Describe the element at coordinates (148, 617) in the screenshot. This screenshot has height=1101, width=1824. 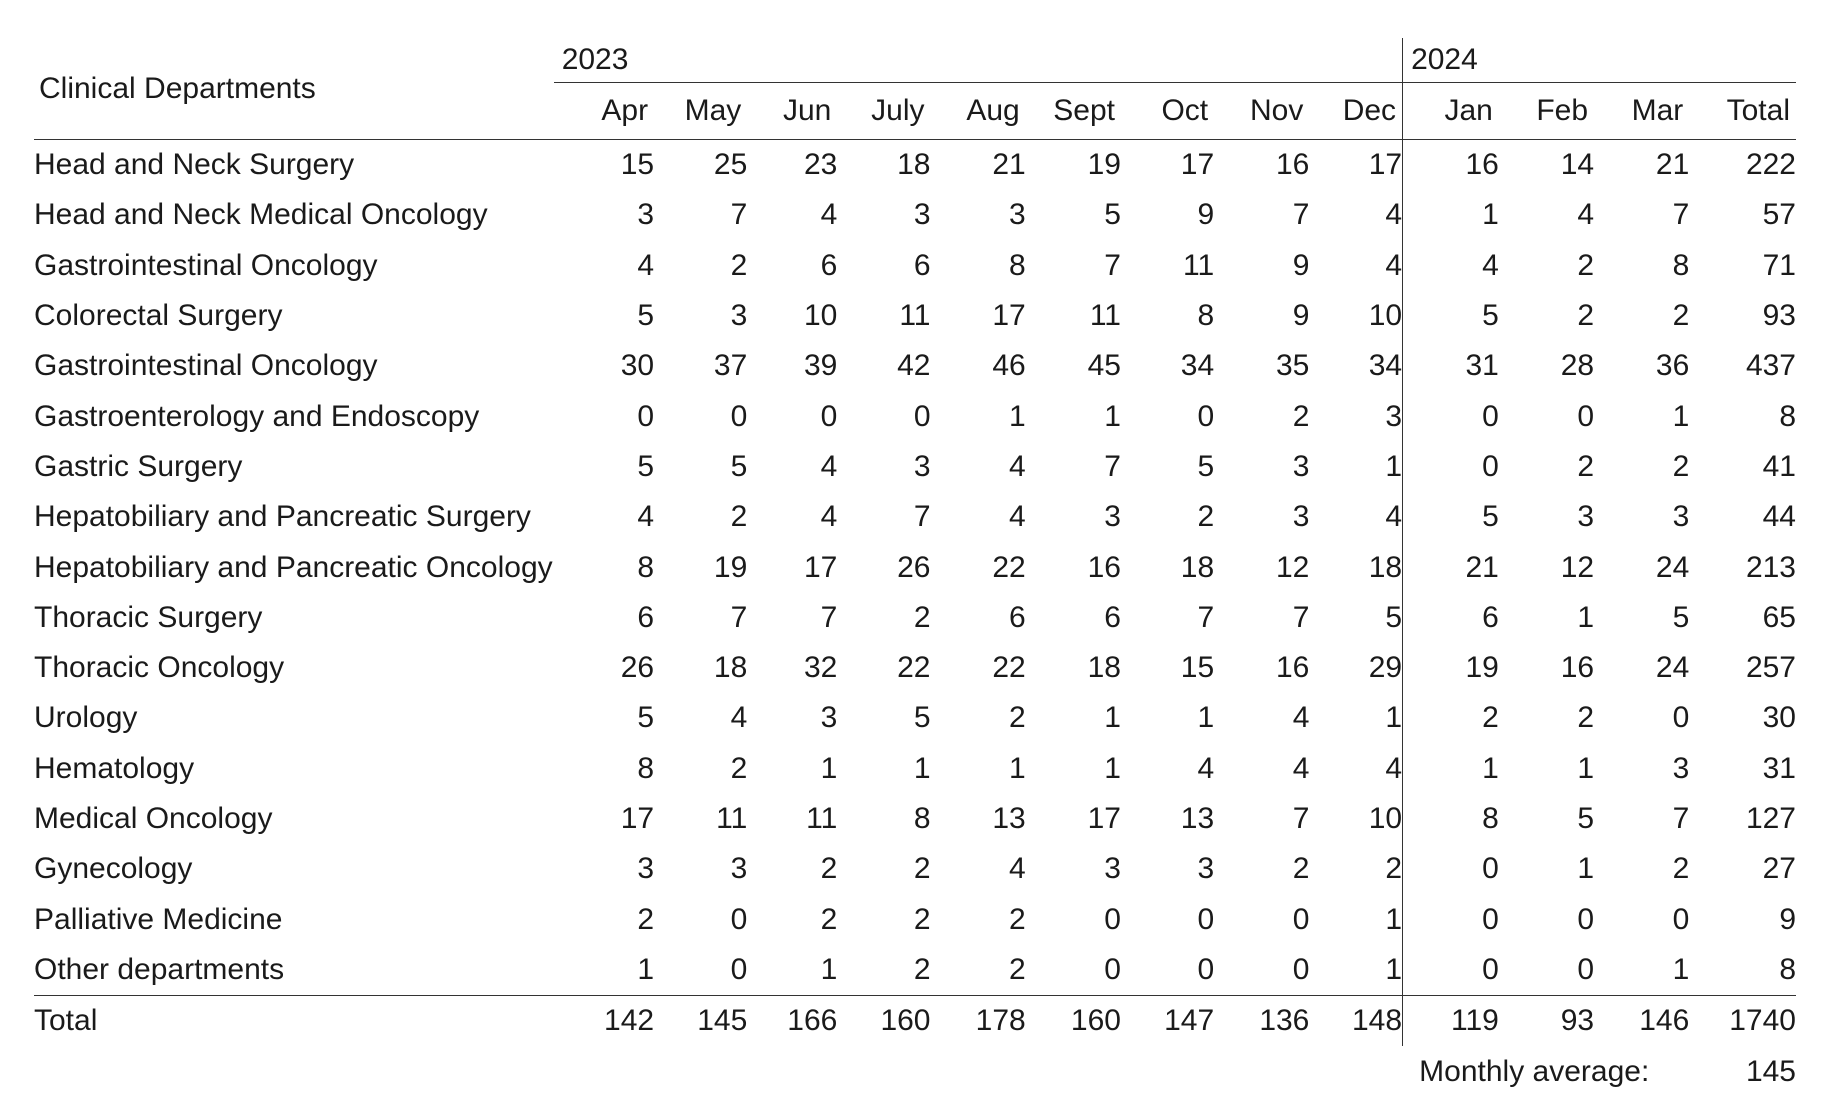
I see `department-name: Thoracic Surgery` at that location.